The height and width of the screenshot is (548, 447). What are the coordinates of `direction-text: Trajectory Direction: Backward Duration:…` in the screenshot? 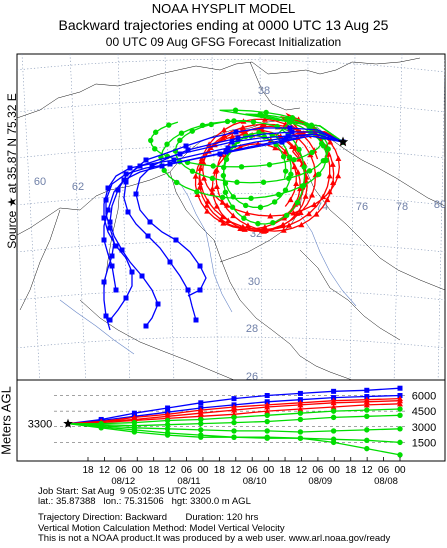 It's located at (148, 518).